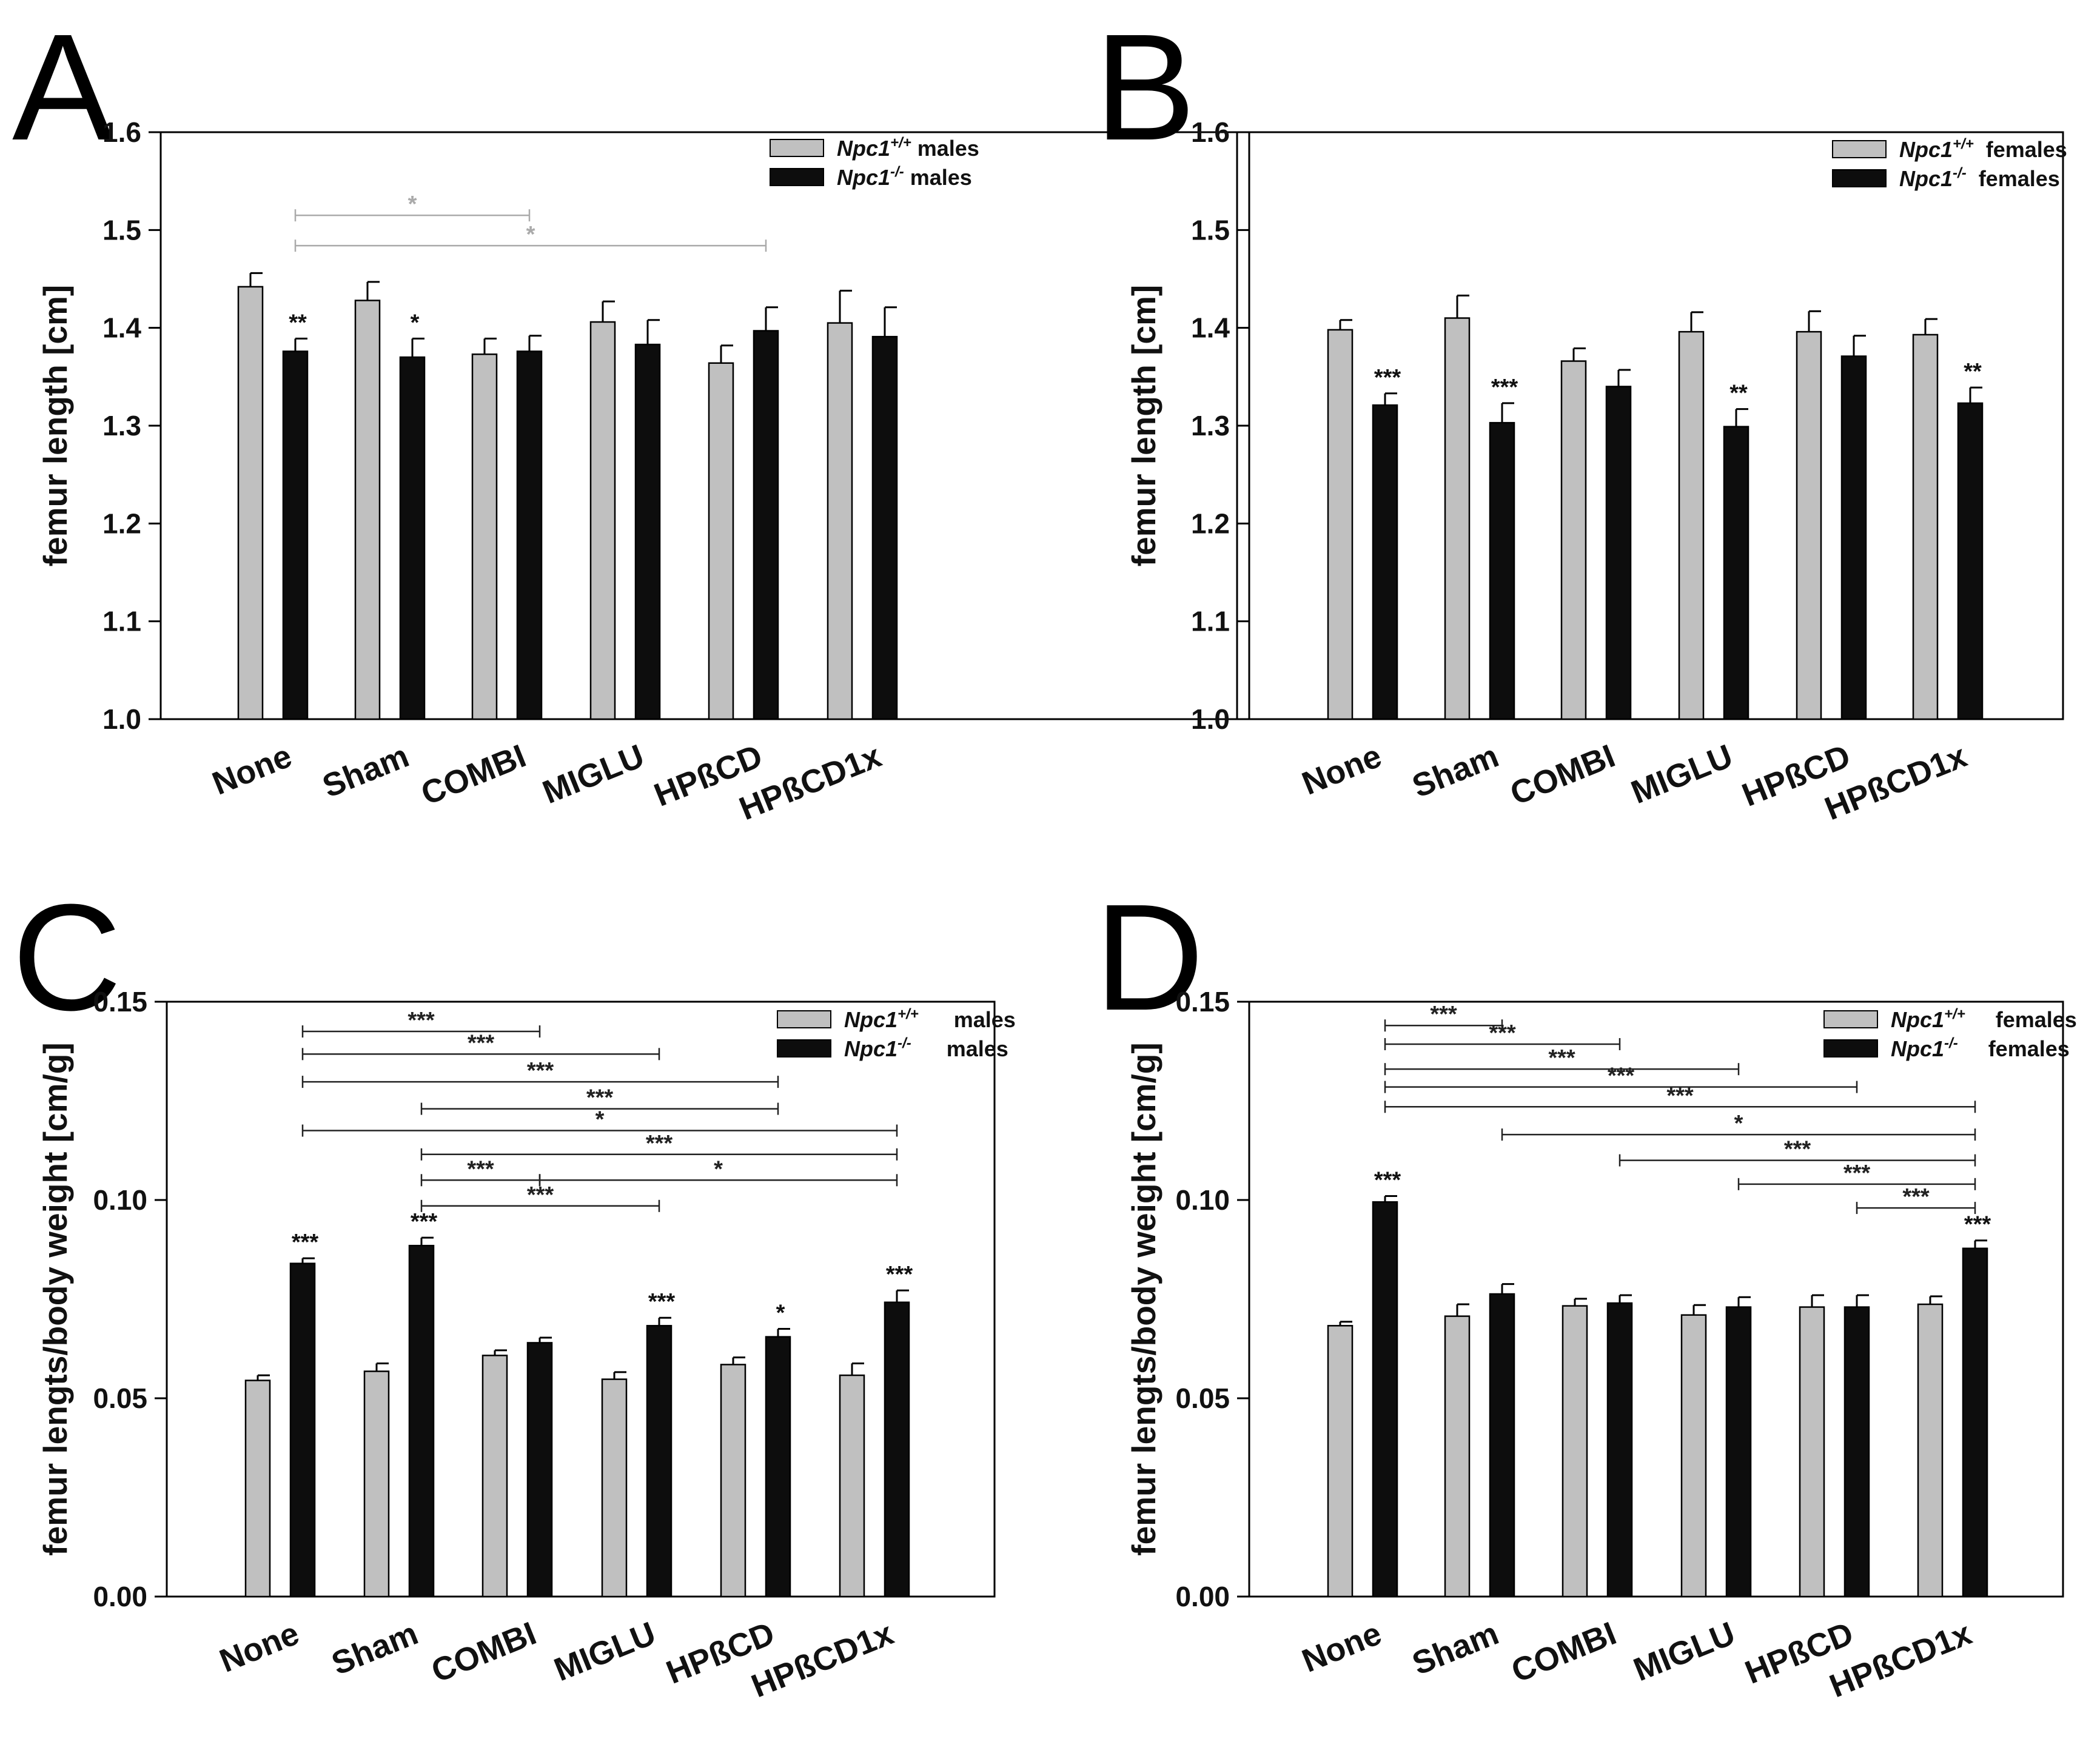 The height and width of the screenshot is (1753, 2100). Describe the element at coordinates (63, 87) in the screenshot. I see `panel-label: A` at that location.